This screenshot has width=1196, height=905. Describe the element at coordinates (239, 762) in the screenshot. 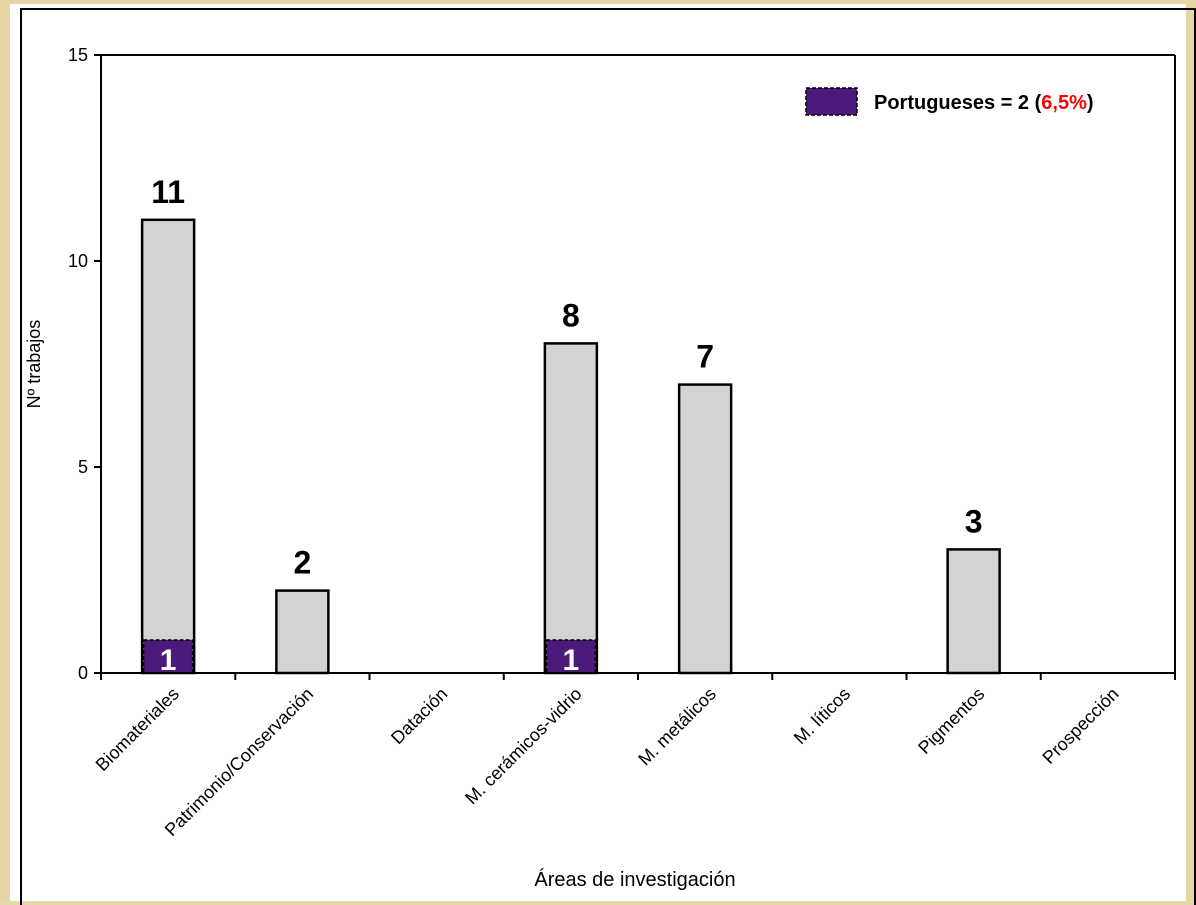

I see `category-label: Patrimonio/Conservación` at that location.